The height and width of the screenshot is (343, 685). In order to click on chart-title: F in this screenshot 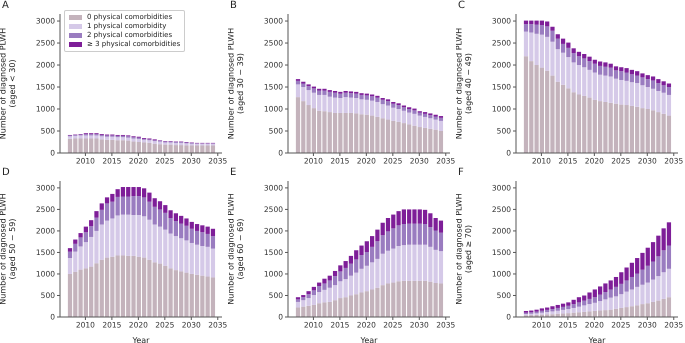, I will do `click(461, 172)`.